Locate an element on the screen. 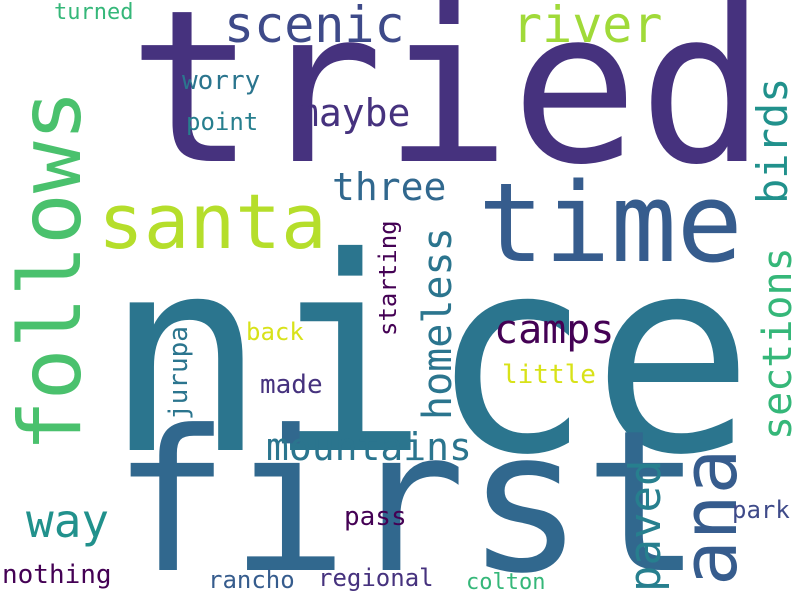  word-mountains: mountains is located at coordinates (369, 447).